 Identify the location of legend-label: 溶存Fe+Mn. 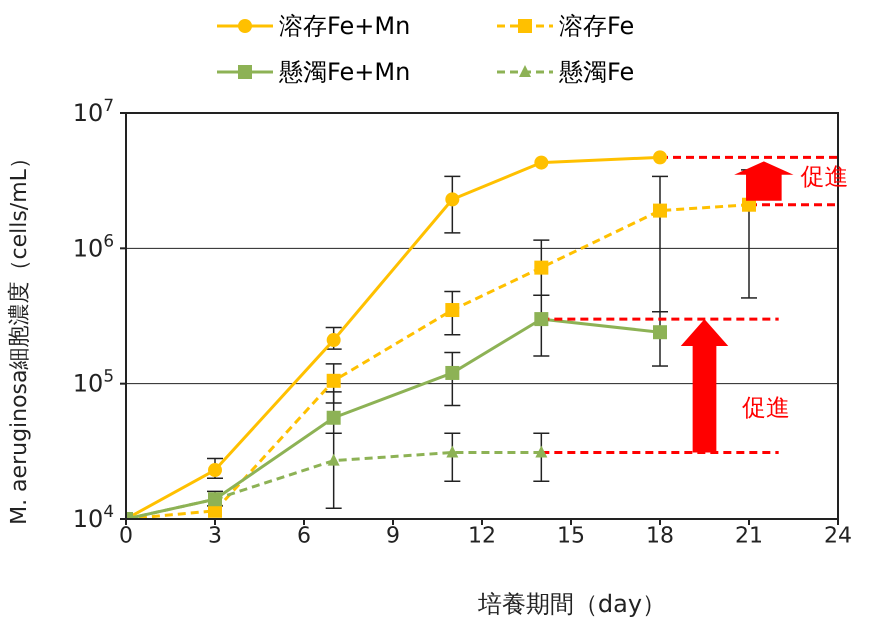
(344, 26).